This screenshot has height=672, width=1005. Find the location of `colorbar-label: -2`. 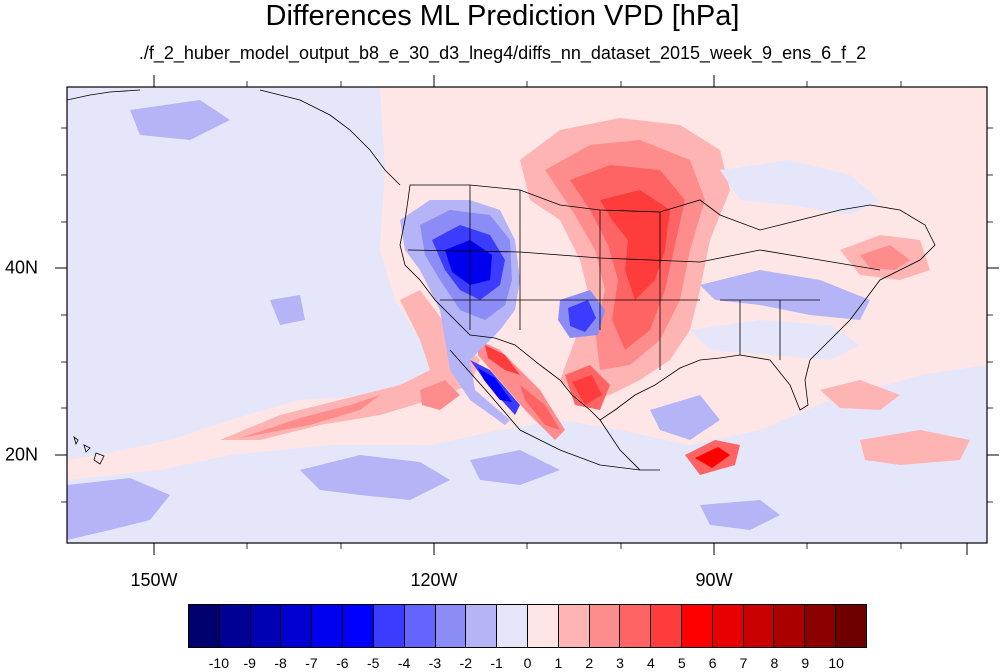

colorbar-label: -2 is located at coordinates (465, 663).